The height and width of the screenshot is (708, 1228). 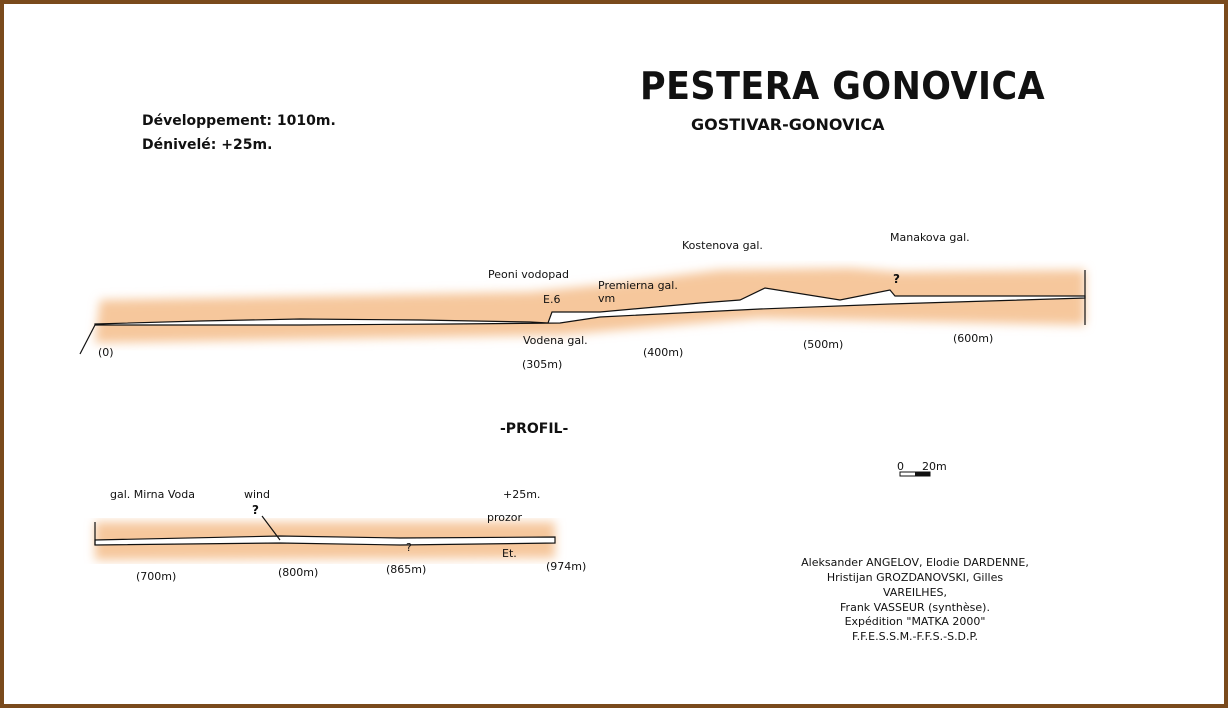 What do you see at coordinates (542, 364) in the screenshot?
I see `distance-305: (305m)` at bounding box center [542, 364].